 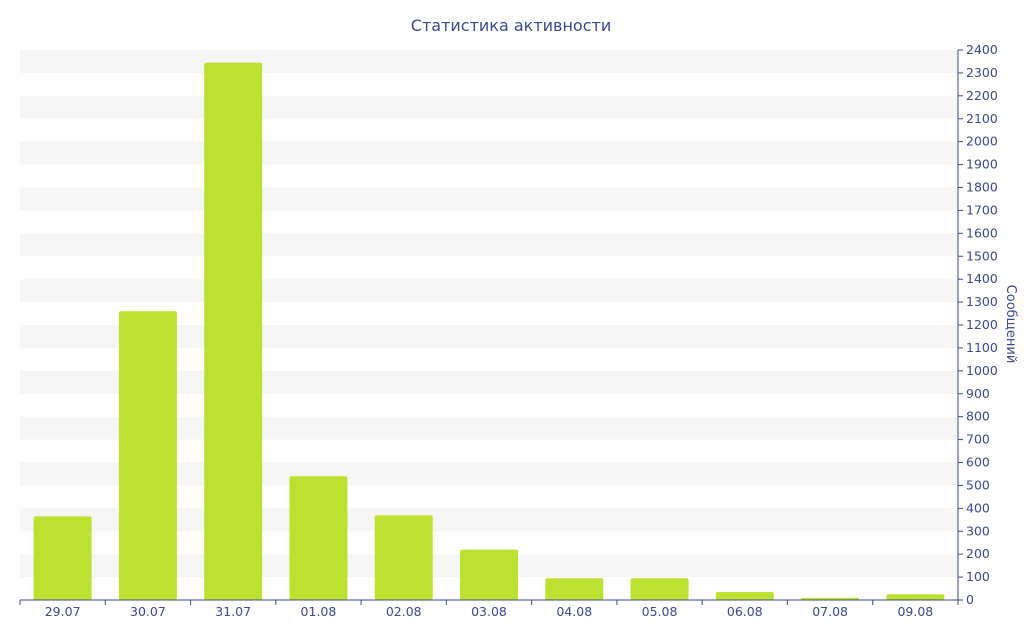 I want to click on y-tick-label: 700, so click(x=978, y=439).